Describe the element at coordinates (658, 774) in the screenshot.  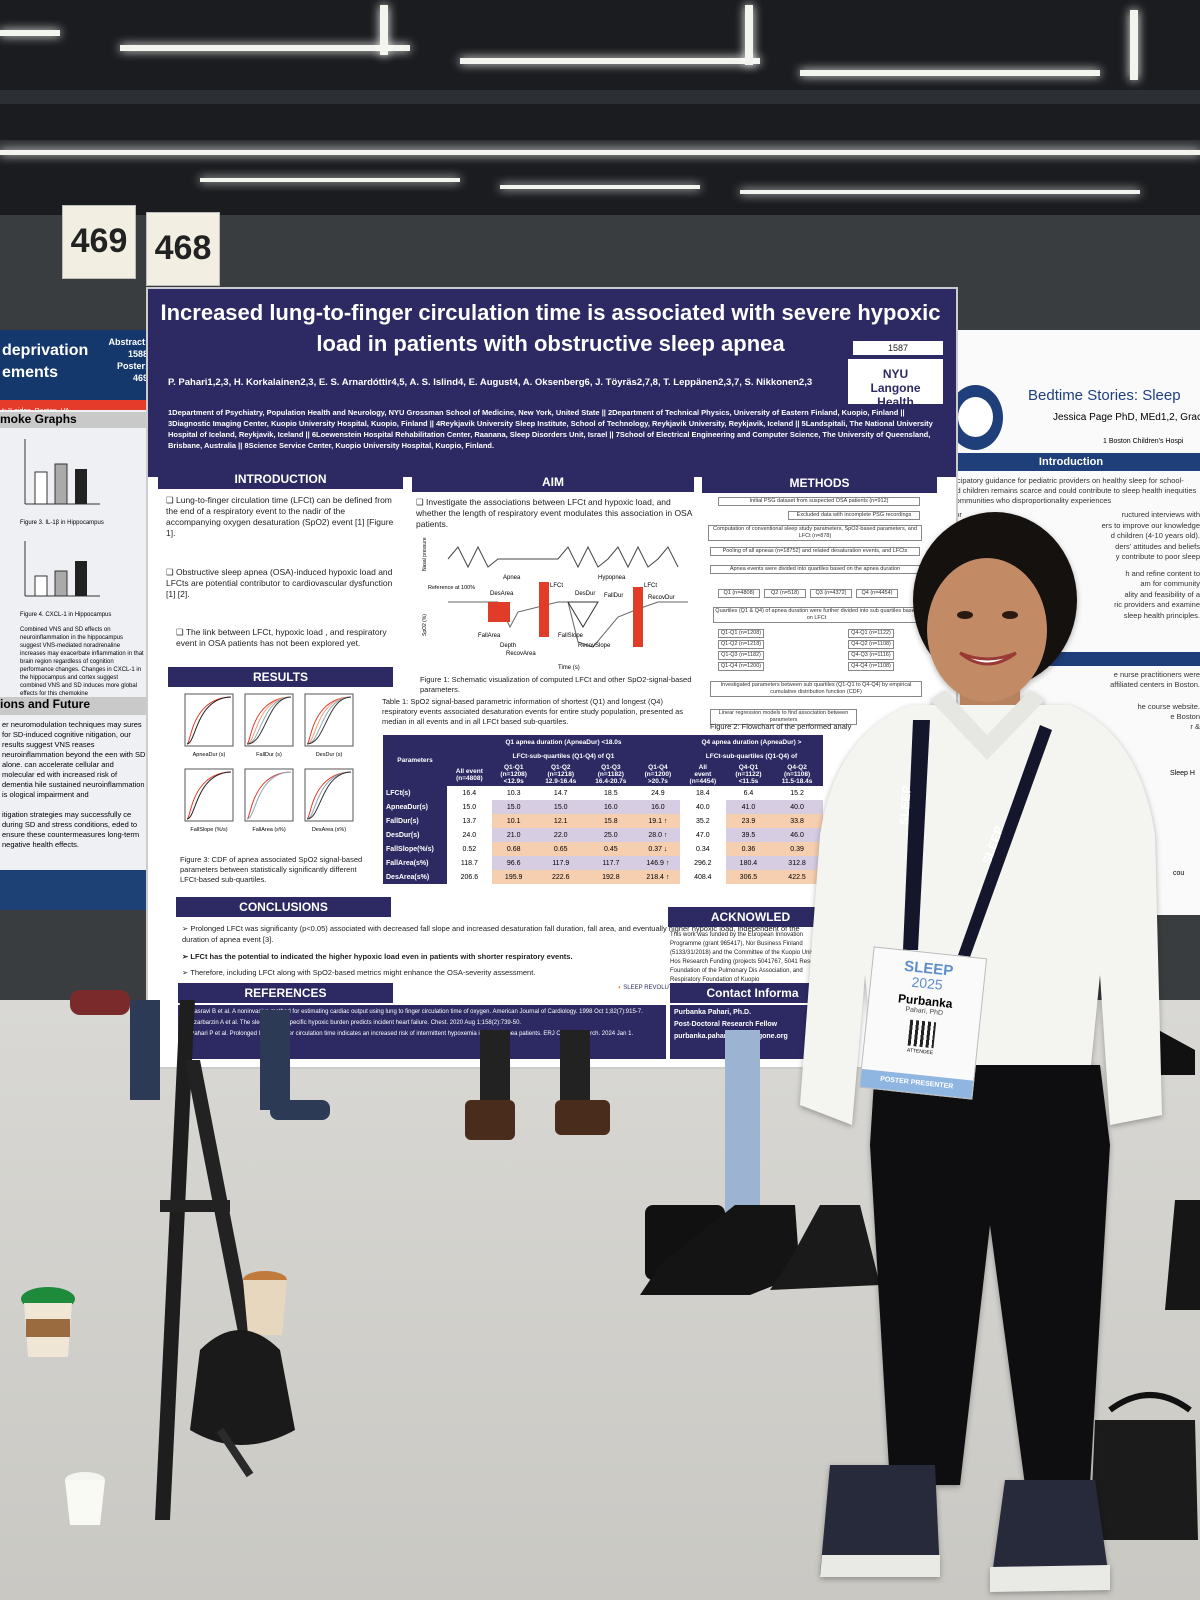
I see `col-header-line: (n=1200)` at that location.